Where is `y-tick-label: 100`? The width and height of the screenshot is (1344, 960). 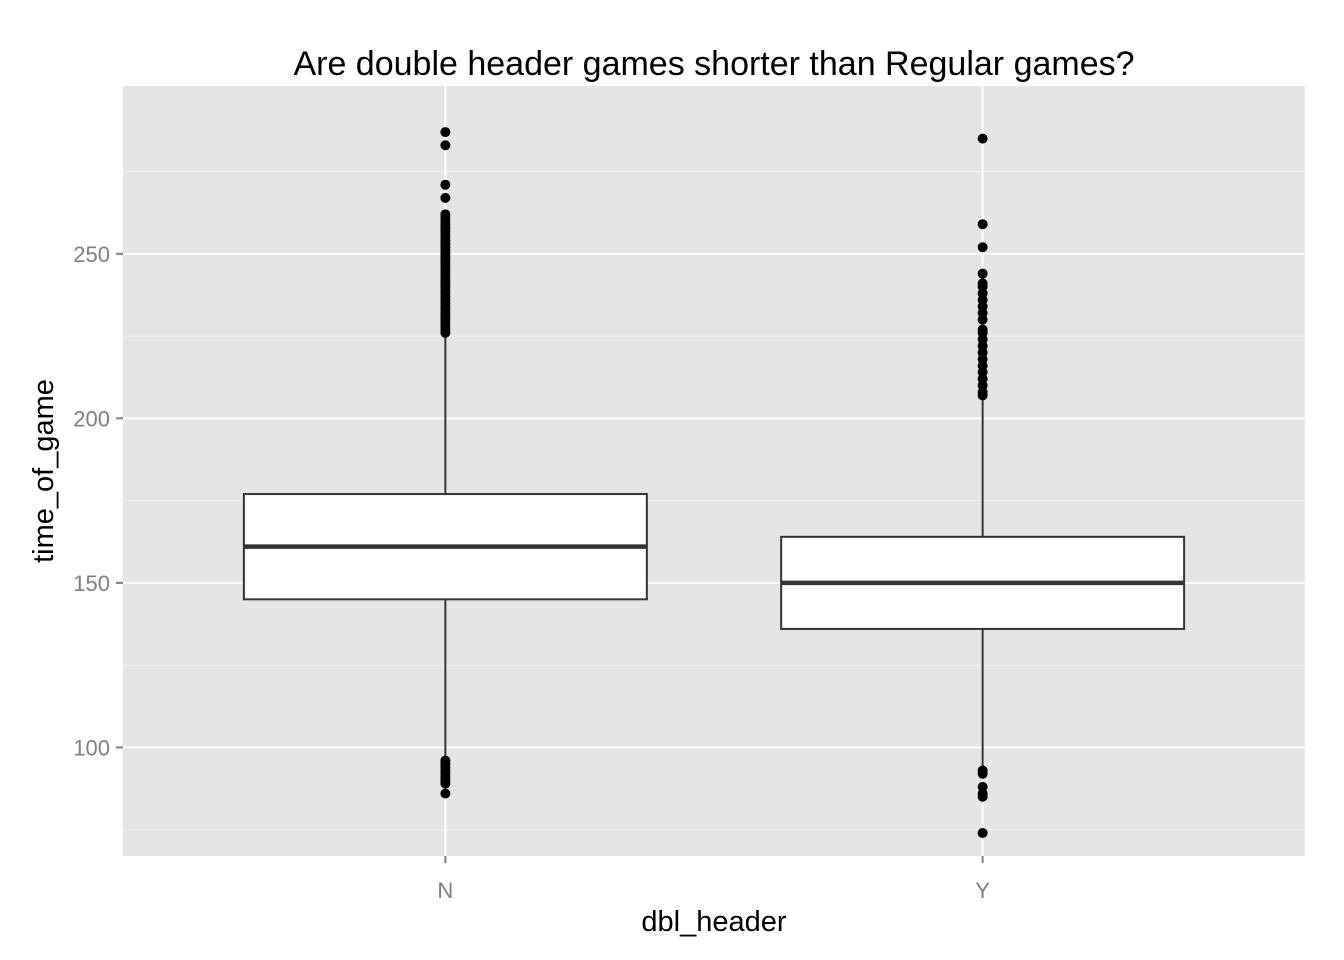
y-tick-label: 100 is located at coordinates (91, 747).